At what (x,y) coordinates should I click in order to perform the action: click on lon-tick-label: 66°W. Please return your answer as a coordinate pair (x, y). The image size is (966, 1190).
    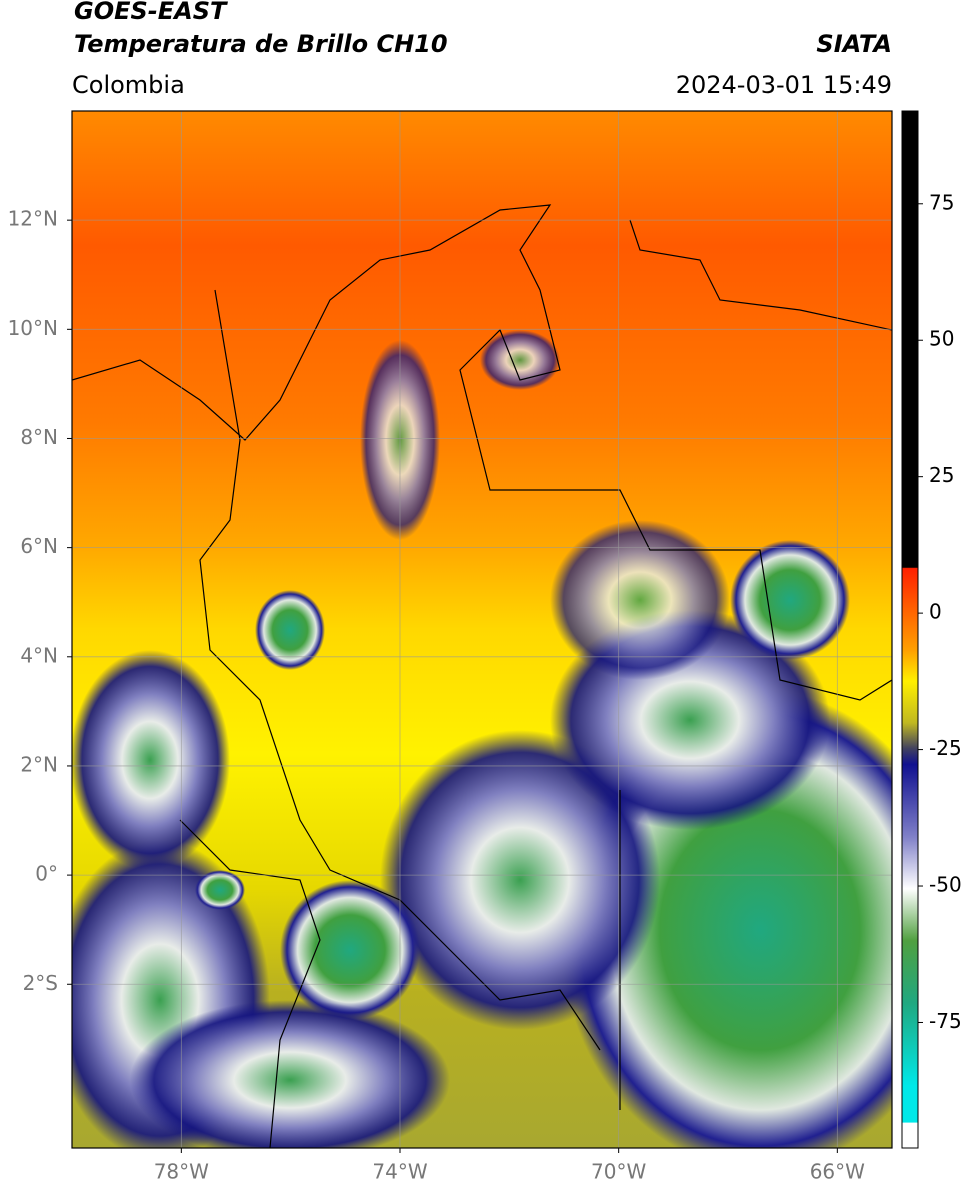
    Looking at the image, I should click on (837, 1172).